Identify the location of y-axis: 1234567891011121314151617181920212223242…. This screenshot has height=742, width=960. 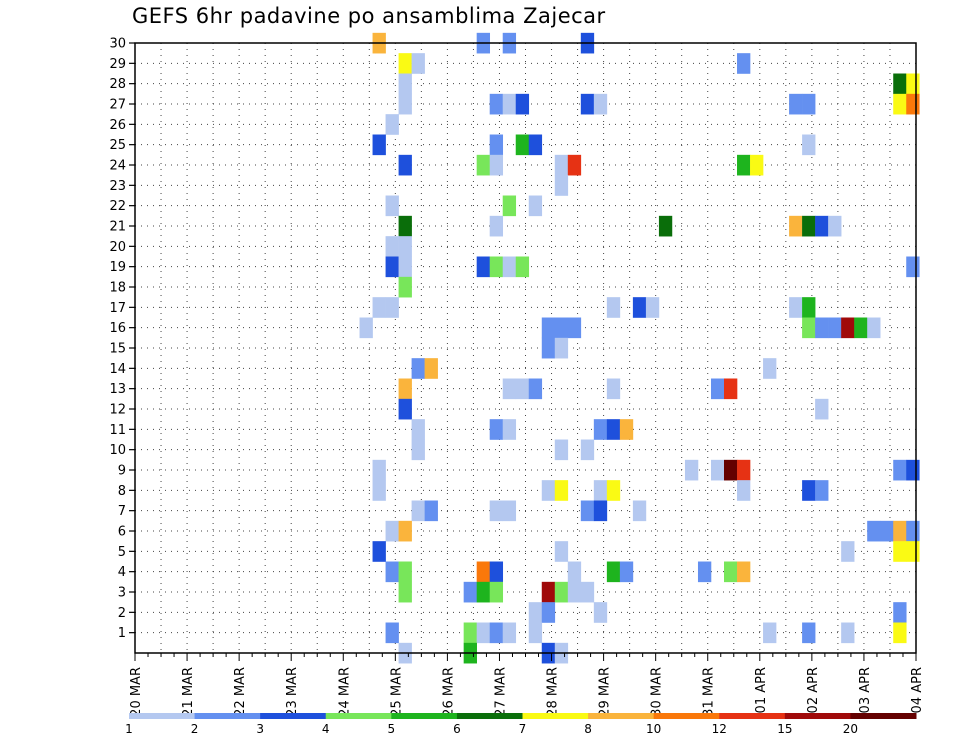
(122, 339).